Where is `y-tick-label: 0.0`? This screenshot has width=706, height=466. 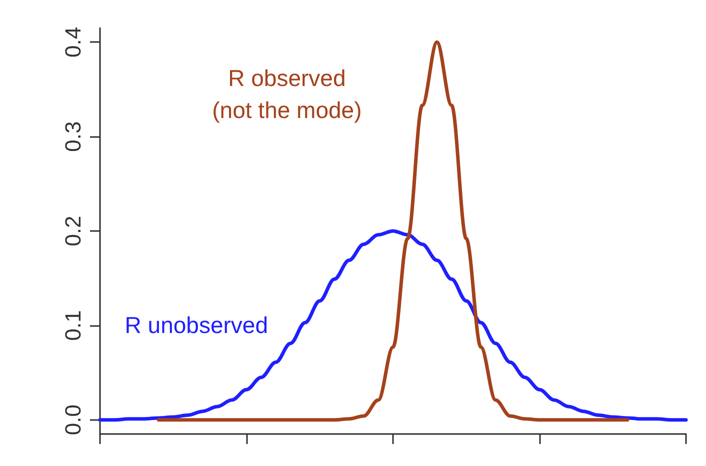 y-tick-label: 0.0 is located at coordinates (73, 420).